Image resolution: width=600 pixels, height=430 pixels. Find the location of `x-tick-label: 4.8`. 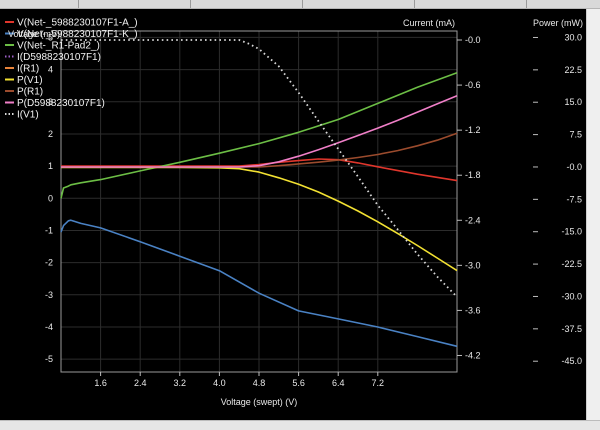

x-tick-label: 4.8 is located at coordinates (259, 383).